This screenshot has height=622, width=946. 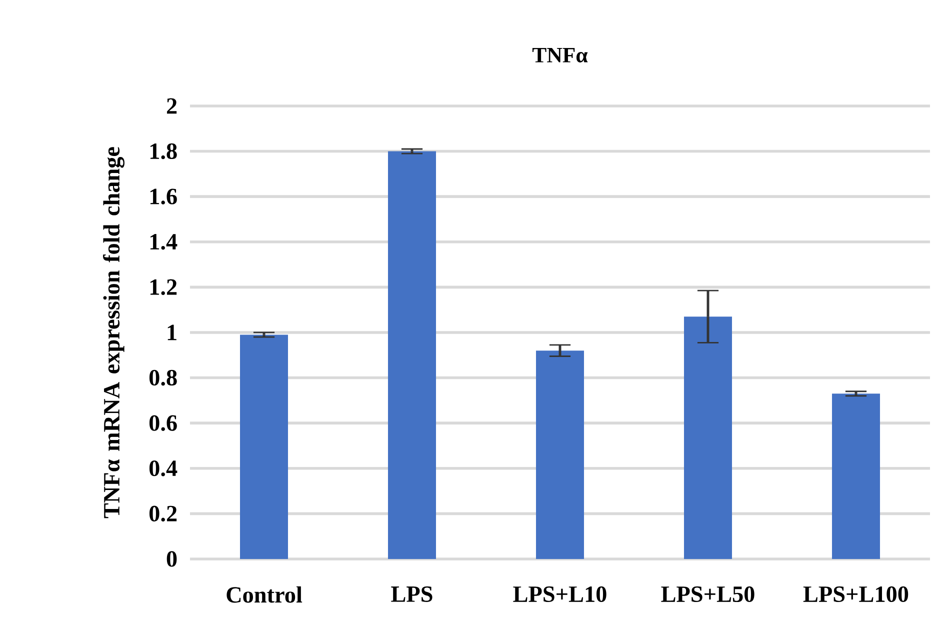 What do you see at coordinates (163, 378) in the screenshot?
I see `y-tick-label: 0.8` at bounding box center [163, 378].